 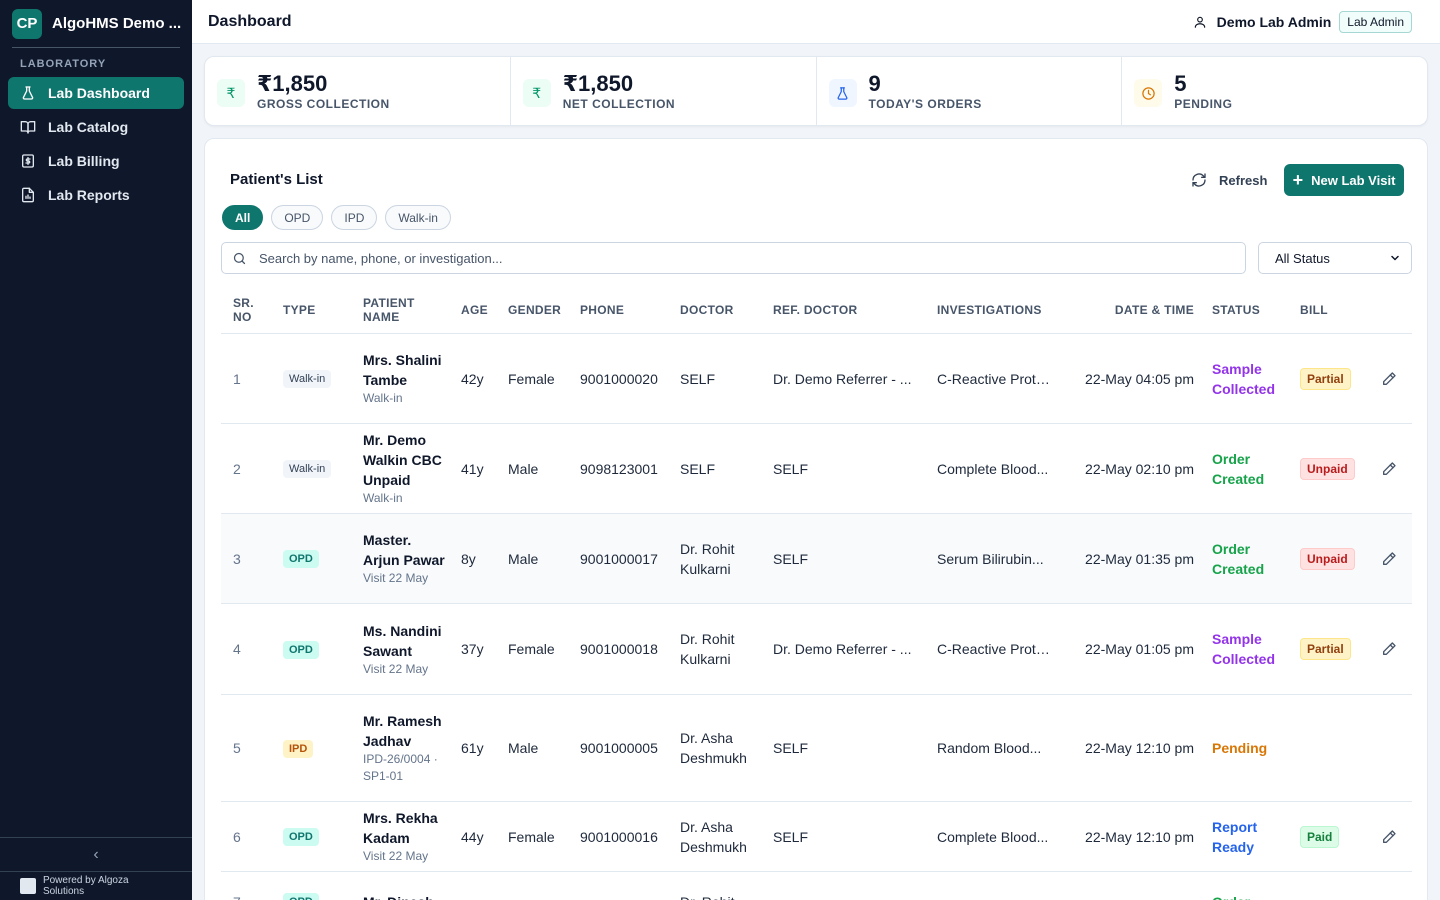 What do you see at coordinates (231, 93) in the screenshot?
I see `rupee-icon: ₹` at bounding box center [231, 93].